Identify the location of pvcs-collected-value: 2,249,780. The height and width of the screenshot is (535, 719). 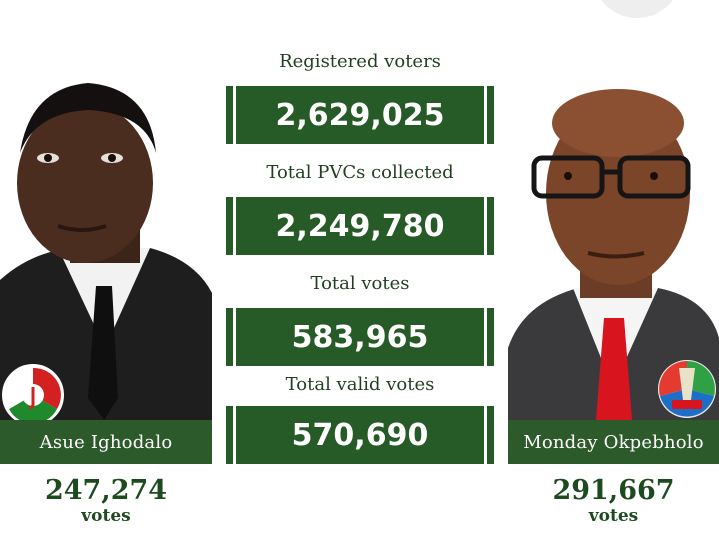
(360, 226).